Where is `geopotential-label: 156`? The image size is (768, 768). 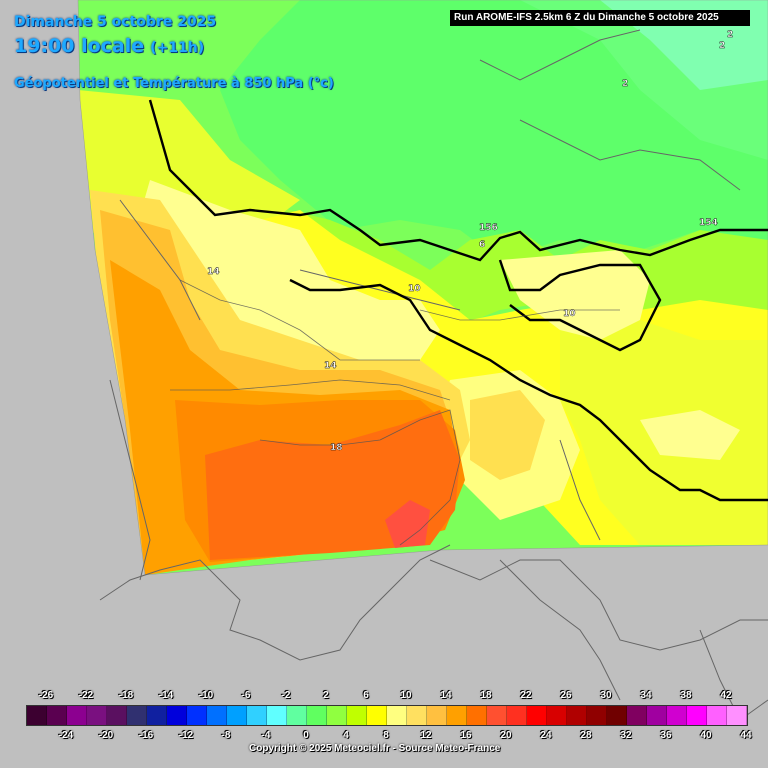
geopotential-label: 156 is located at coordinates (488, 228).